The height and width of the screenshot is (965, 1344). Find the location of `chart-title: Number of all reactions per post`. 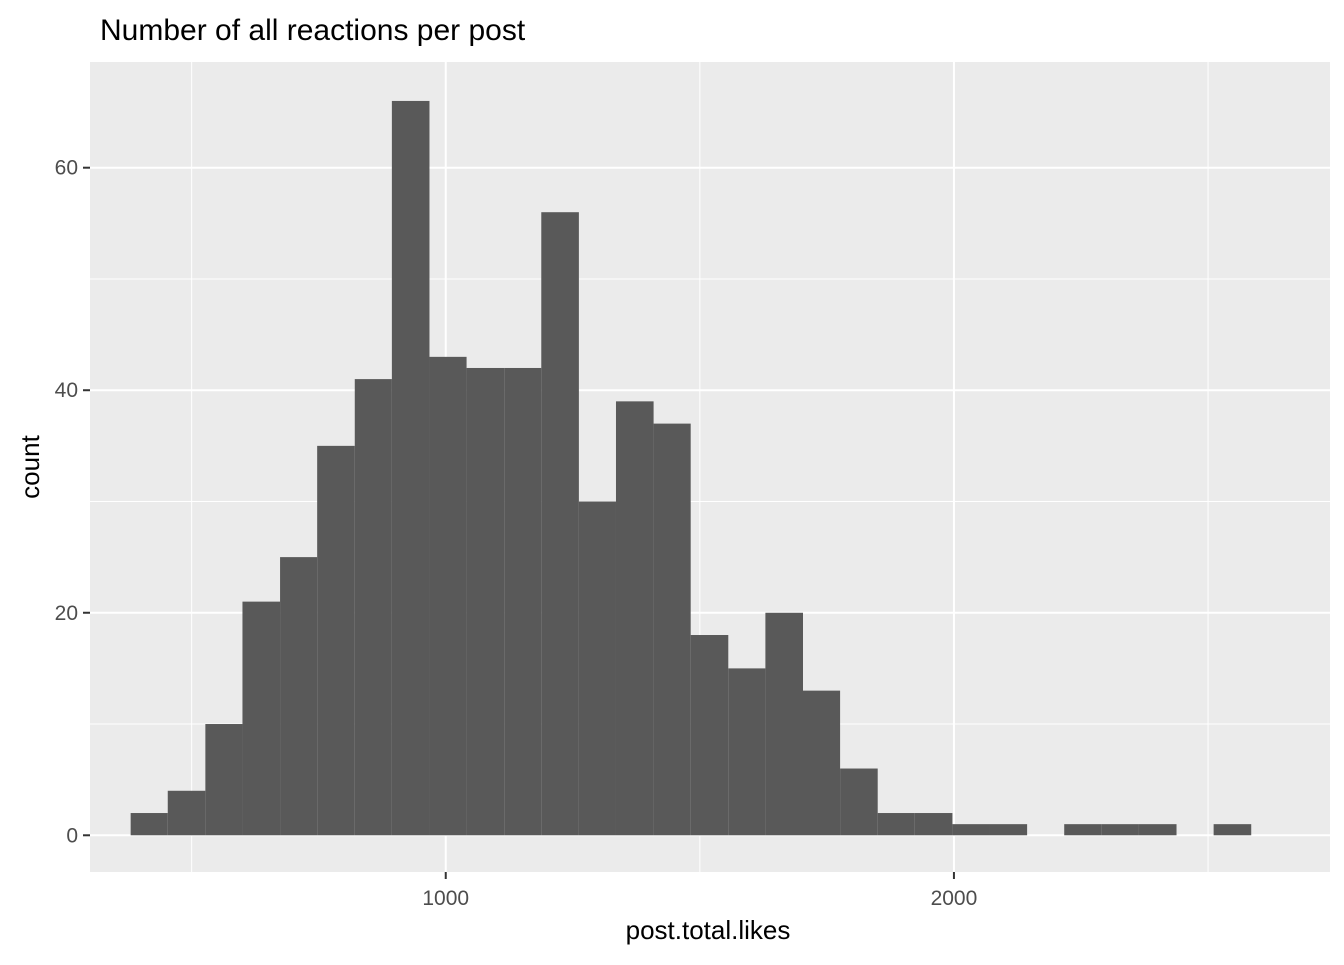

chart-title: Number of all reactions per post is located at coordinates (313, 30).